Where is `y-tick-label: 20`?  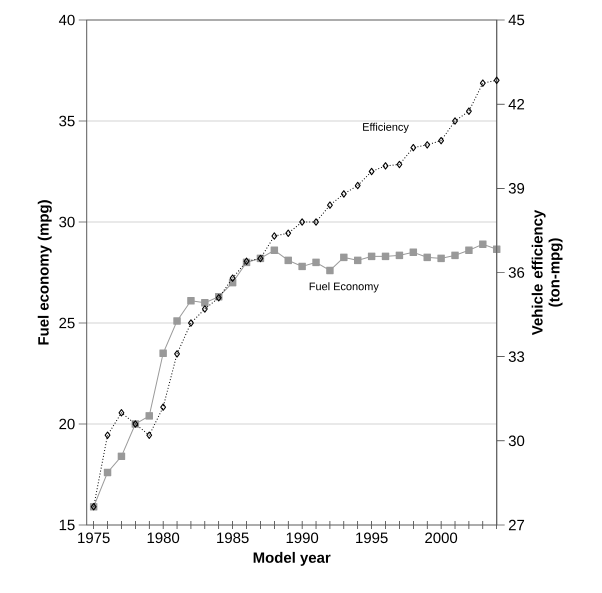 y-tick-label: 20 is located at coordinates (67, 424).